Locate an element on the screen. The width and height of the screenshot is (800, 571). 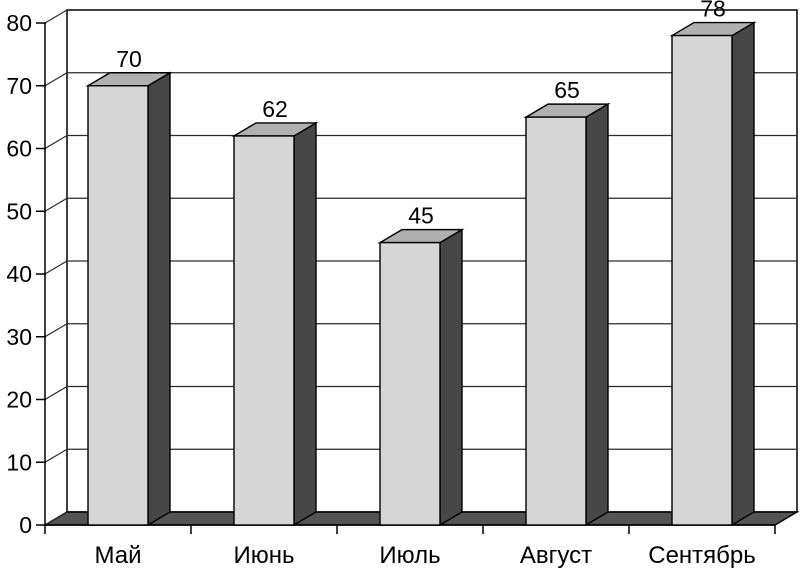
bar-value-label: 78 is located at coordinates (713, 11).